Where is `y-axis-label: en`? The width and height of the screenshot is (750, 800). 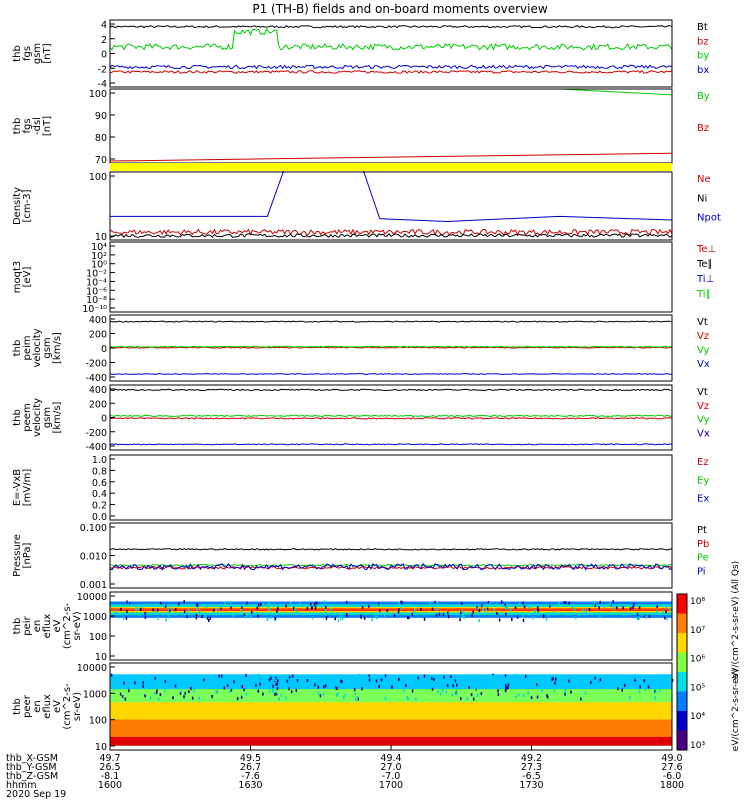 y-axis-label: en is located at coordinates (37, 626).